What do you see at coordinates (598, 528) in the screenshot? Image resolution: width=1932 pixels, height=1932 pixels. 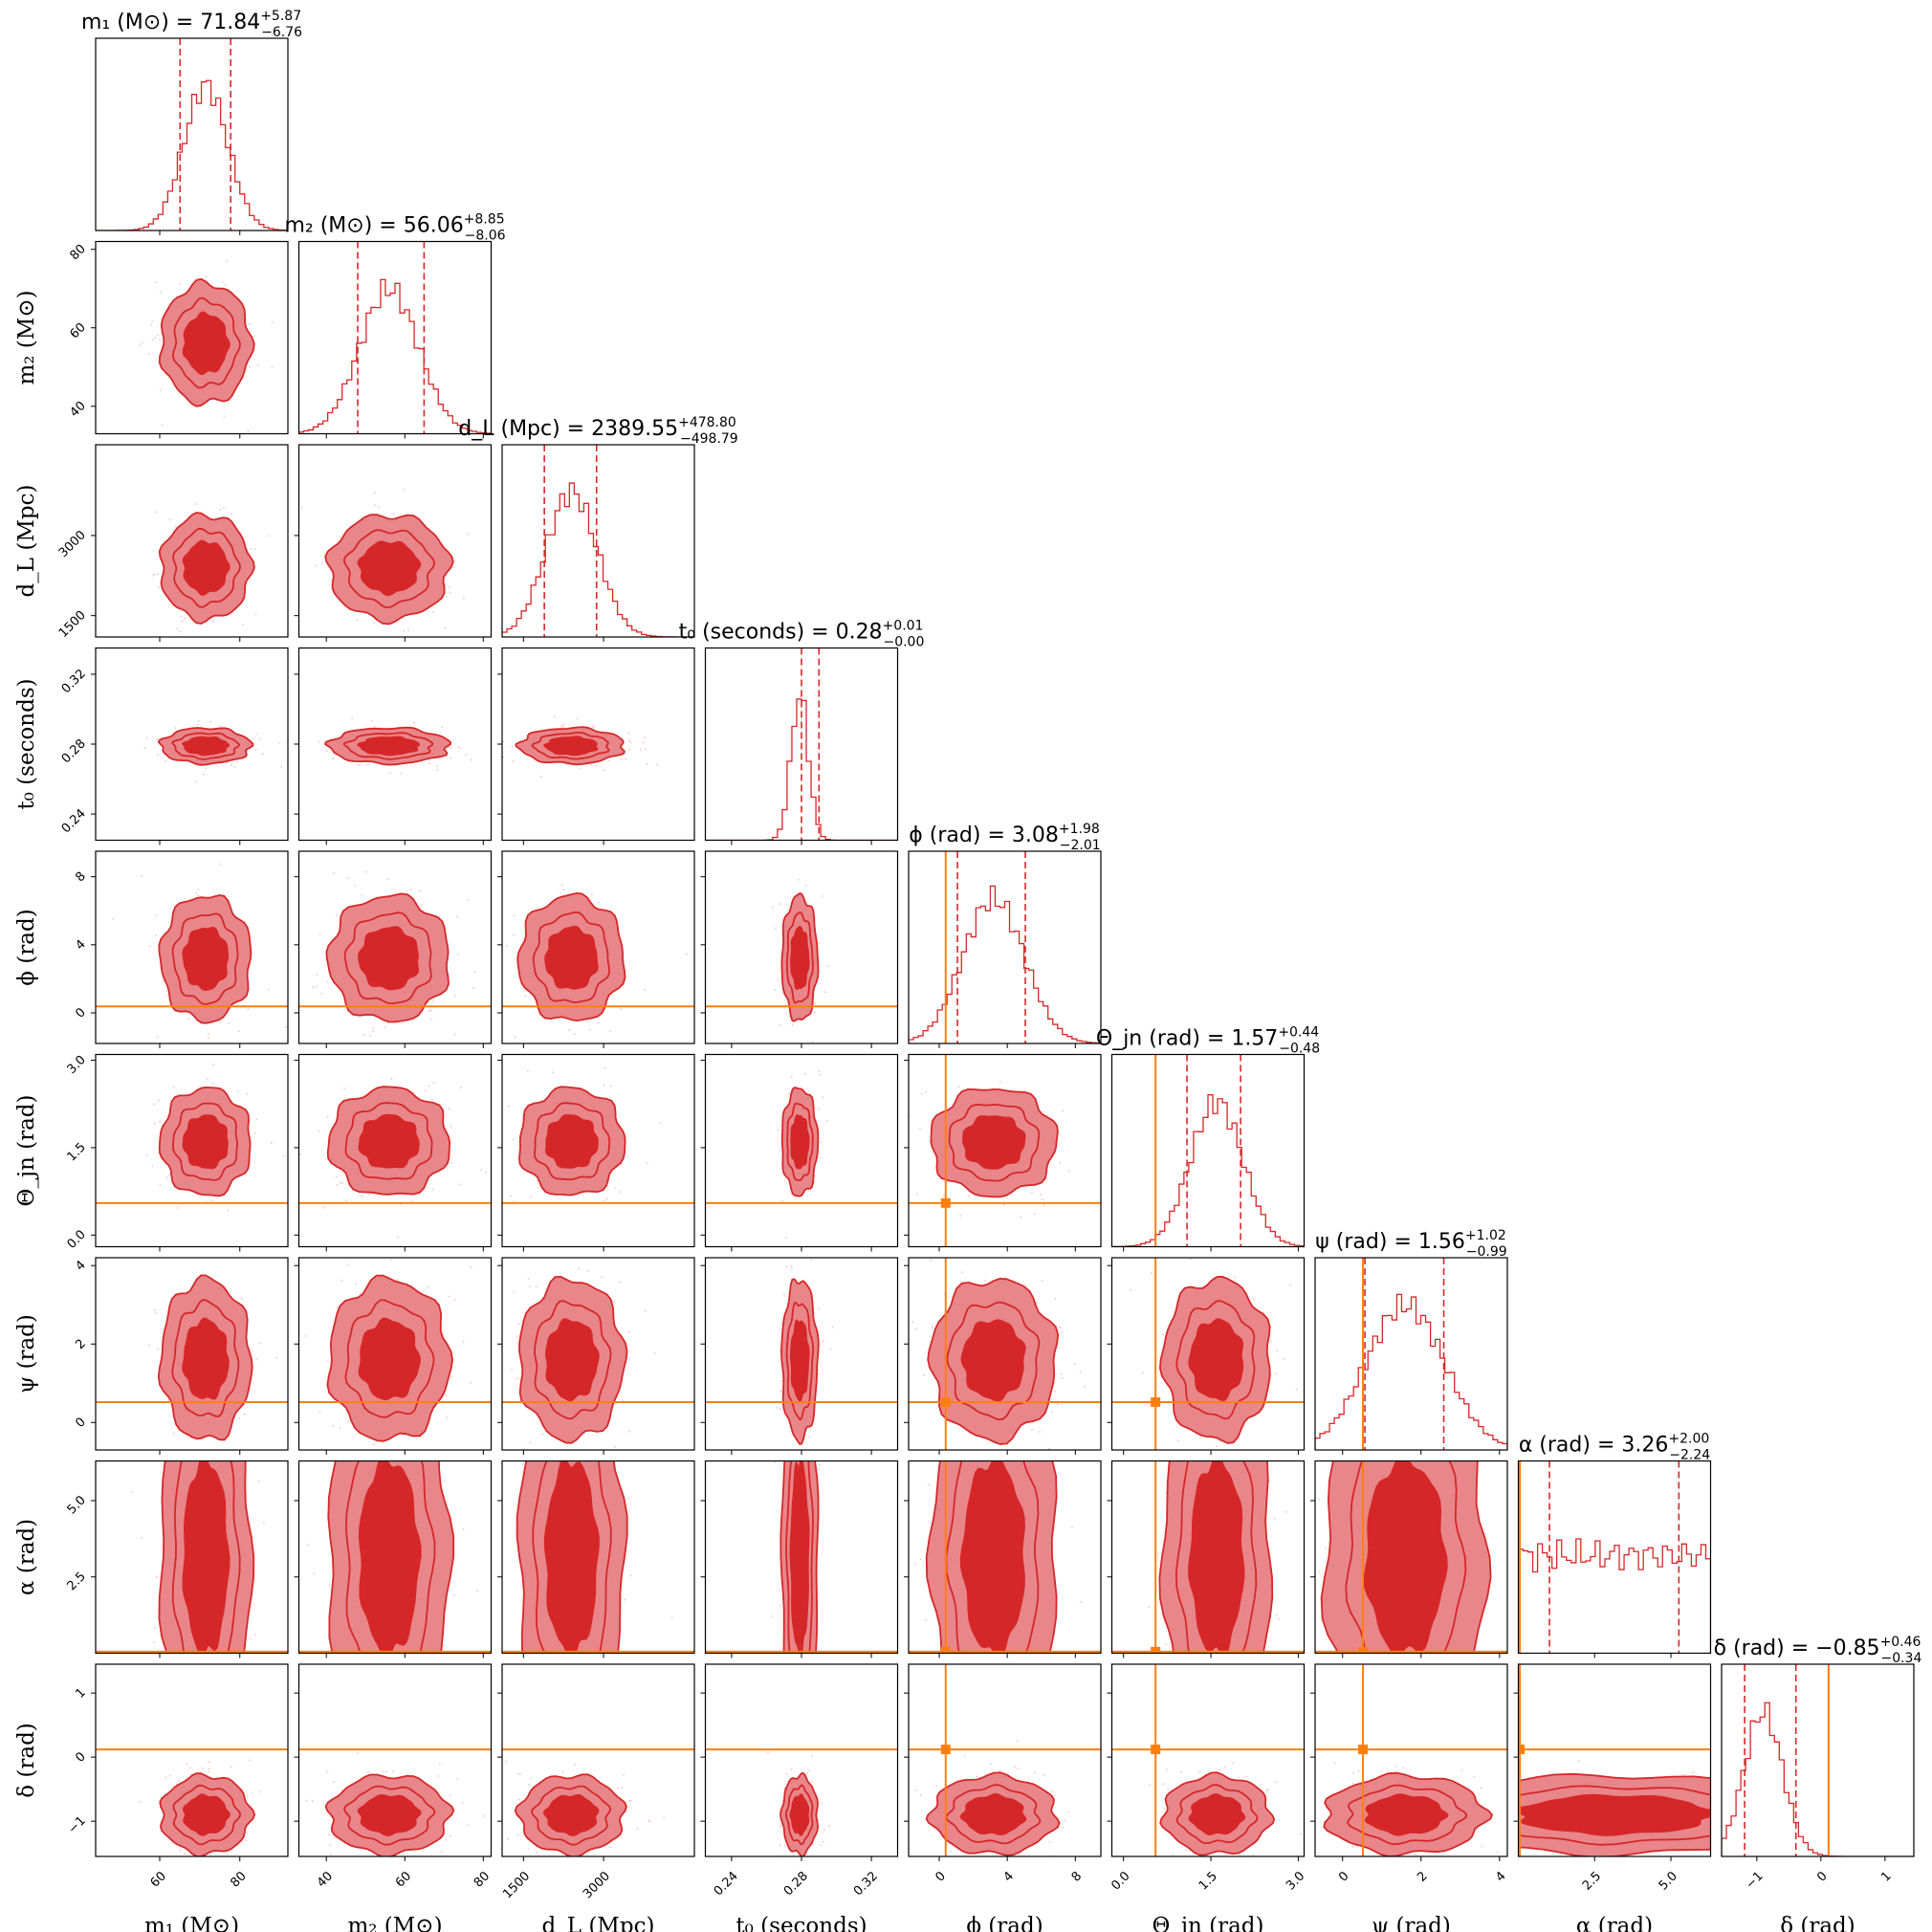 I see `marginal-panel-dL: d_L (Mpc) = 2389.55+478.80 −498.79` at bounding box center [598, 528].